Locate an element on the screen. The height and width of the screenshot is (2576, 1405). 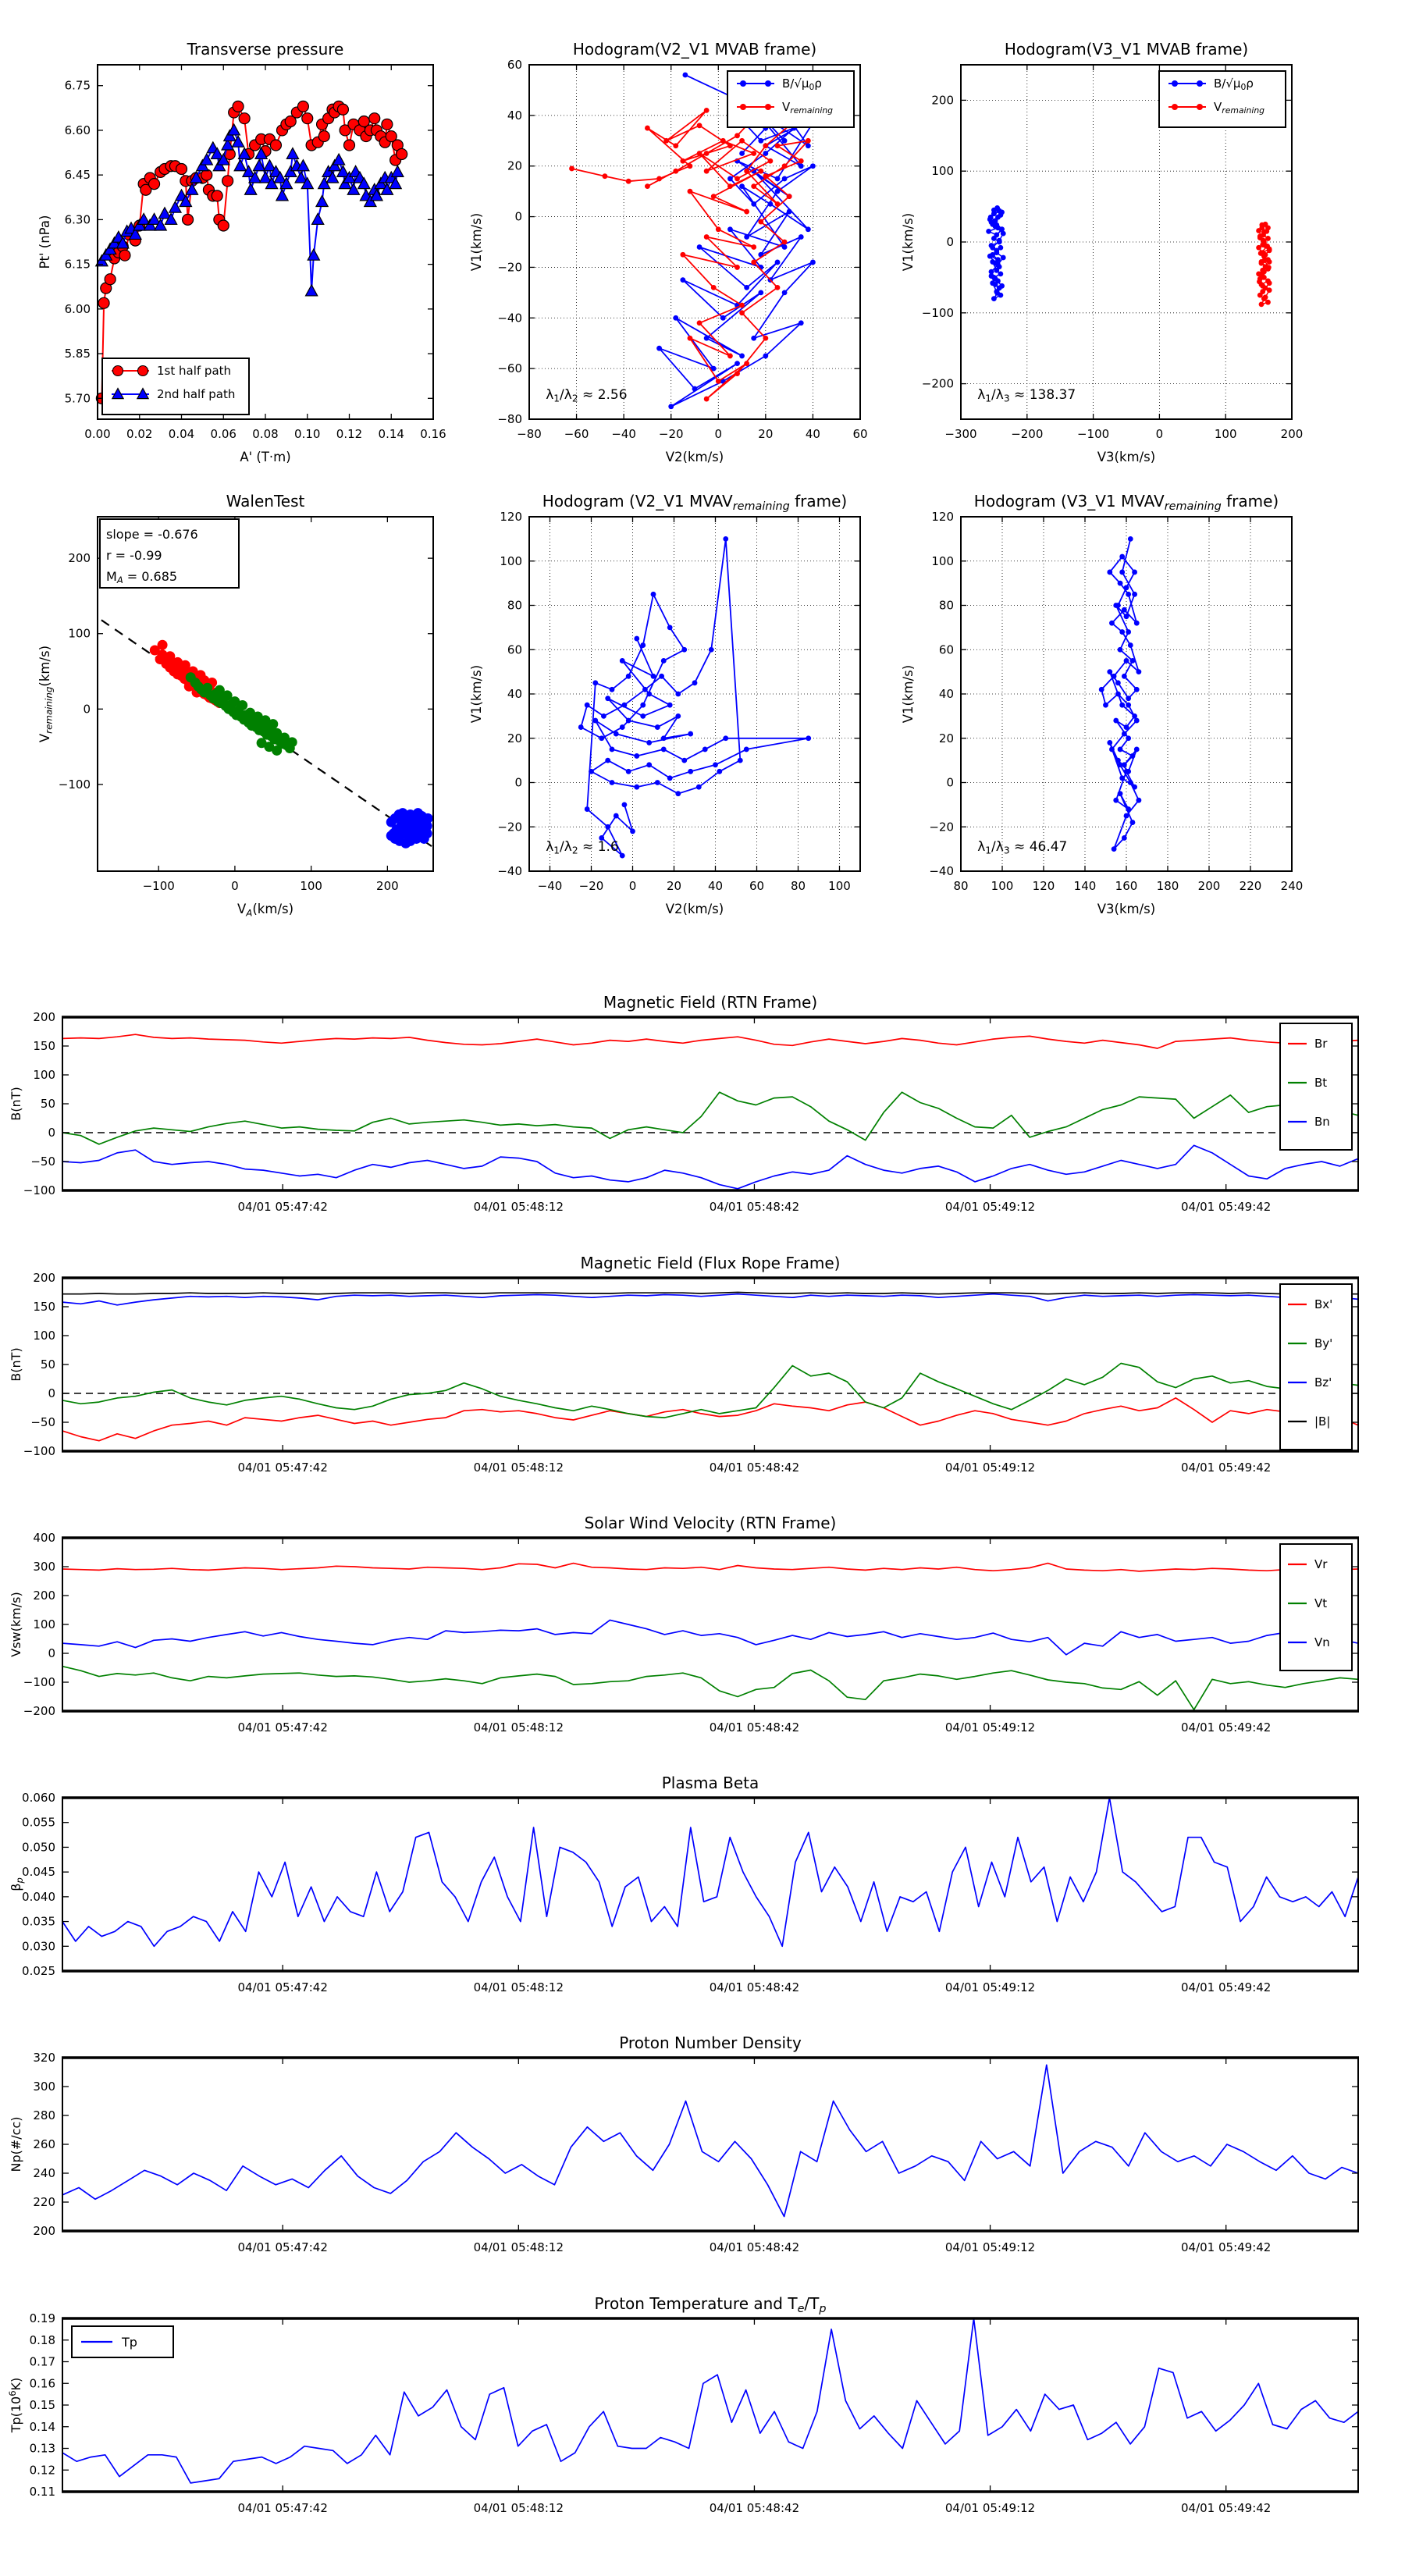
y-tick-label: 6.75 is located at coordinates (78, 86).